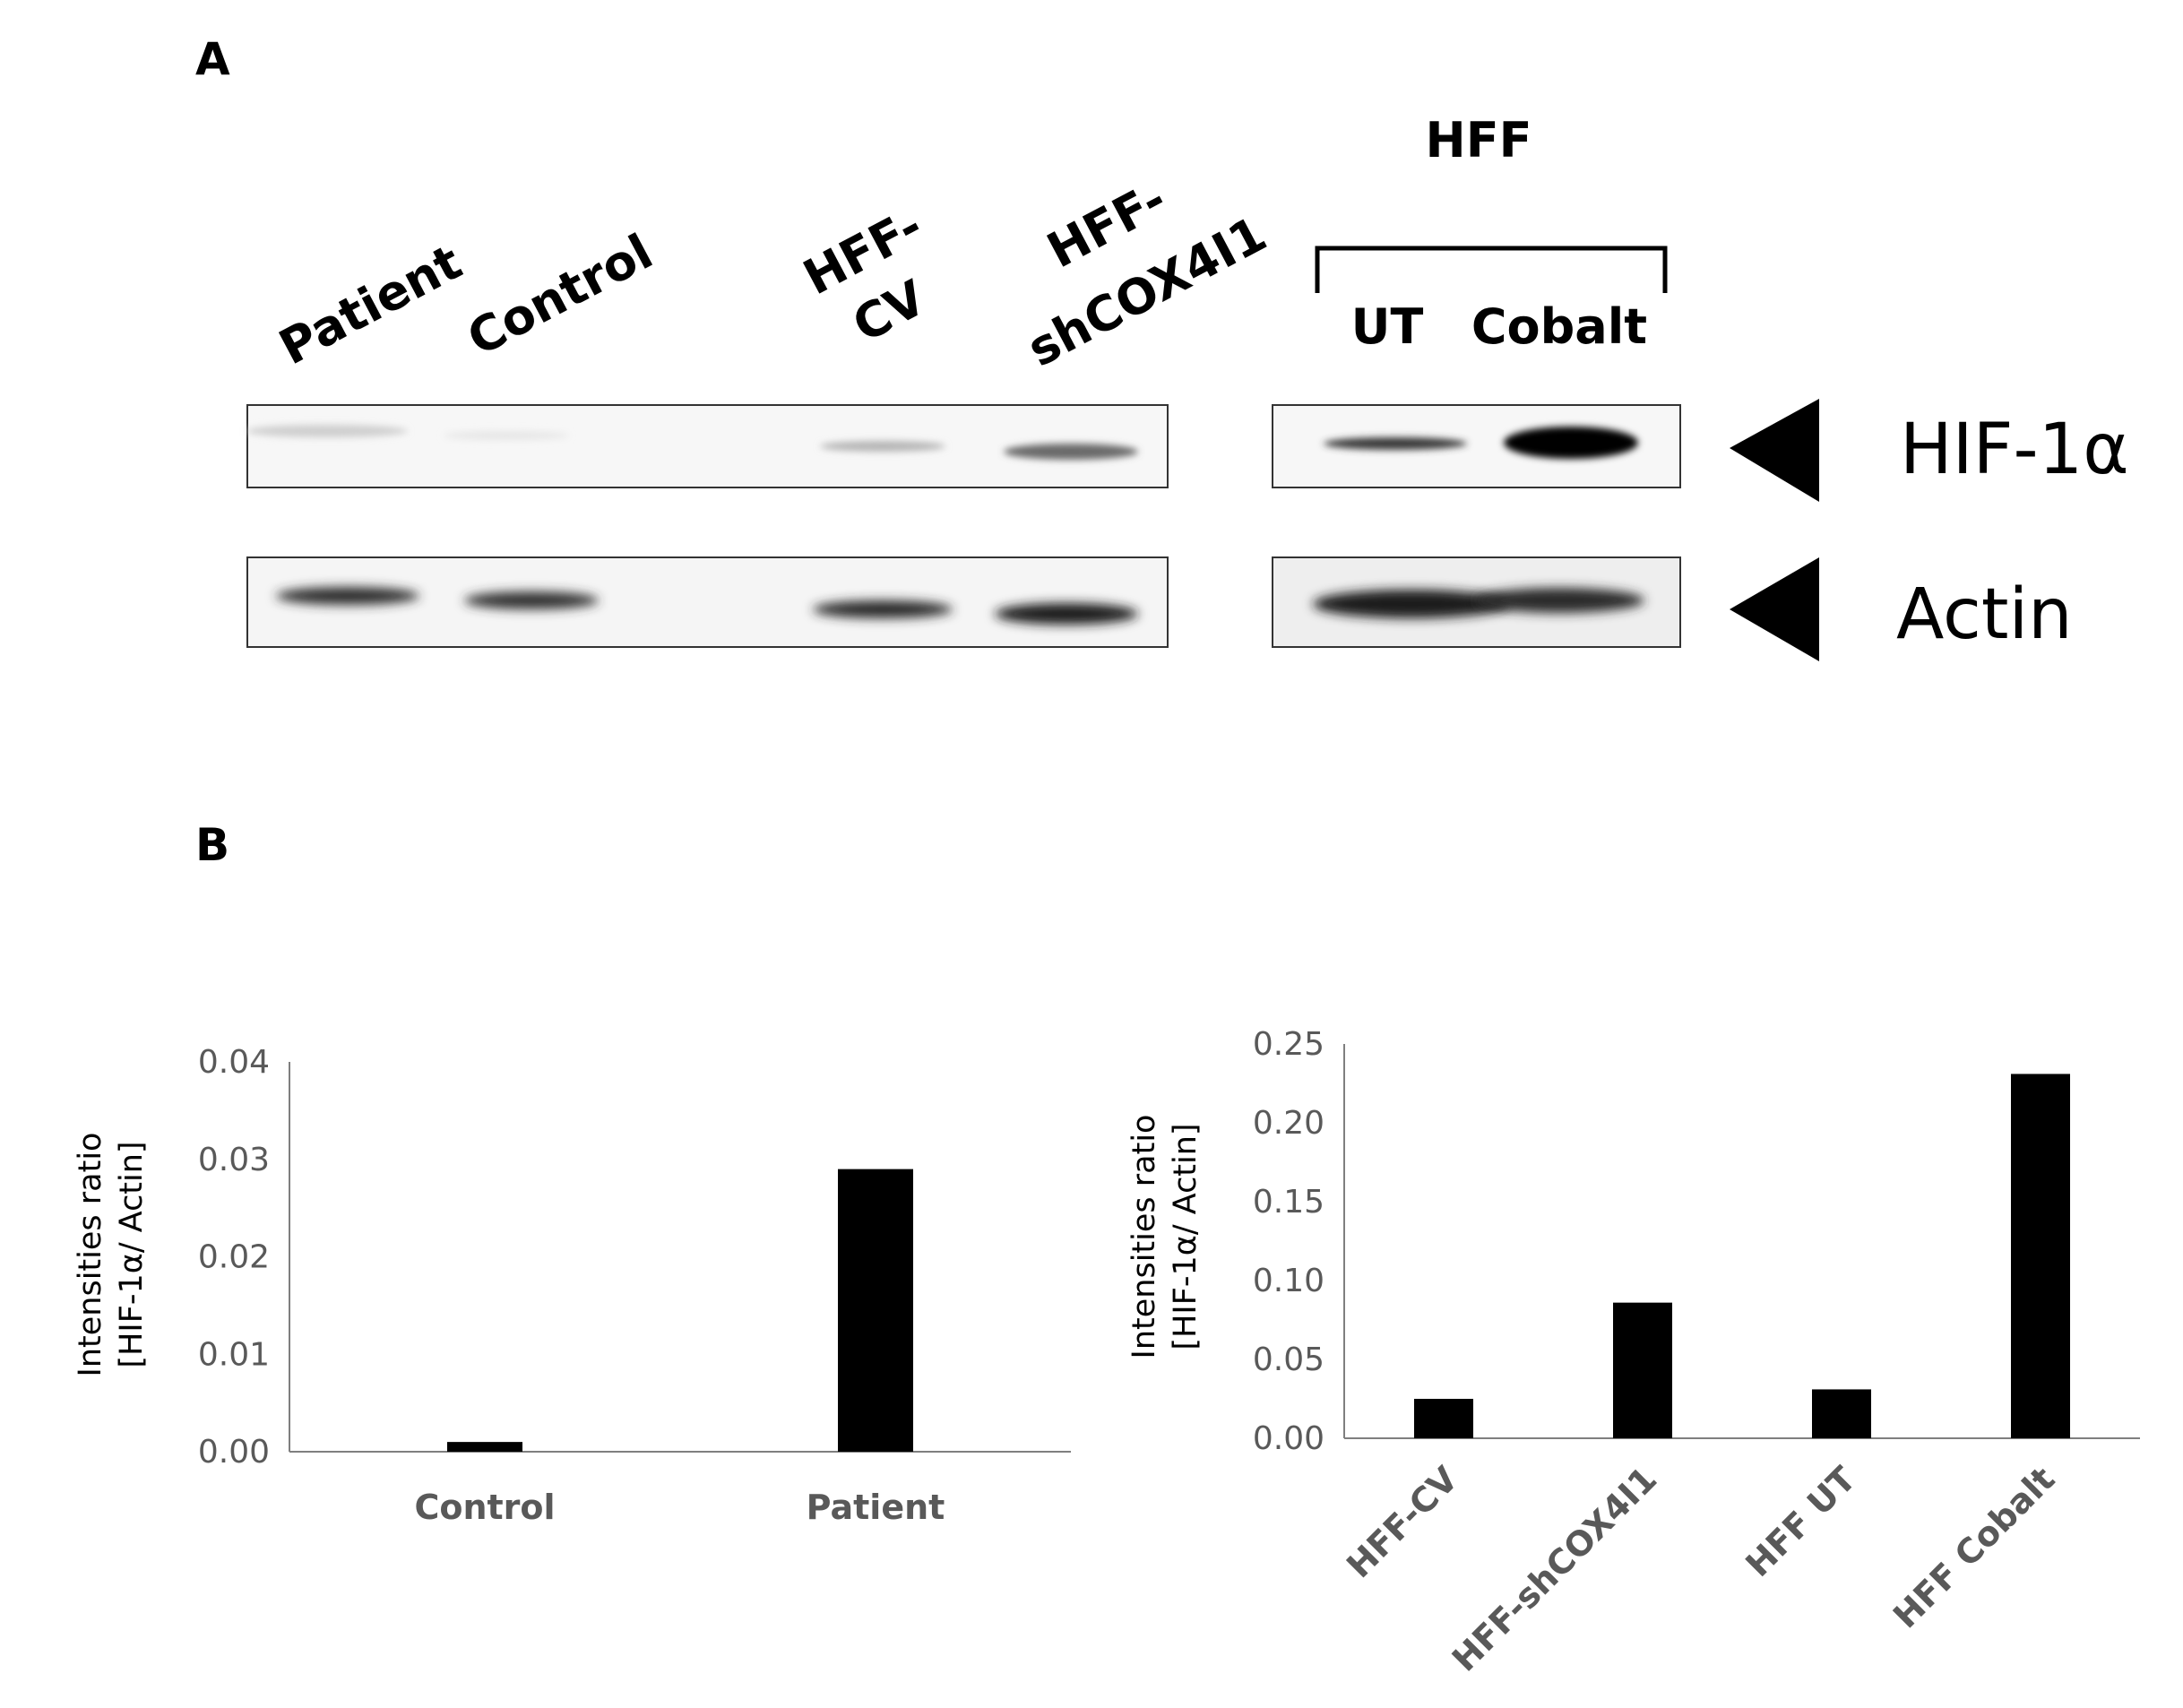  I want to click on band-actin-cobalt, so click(1559, 600).